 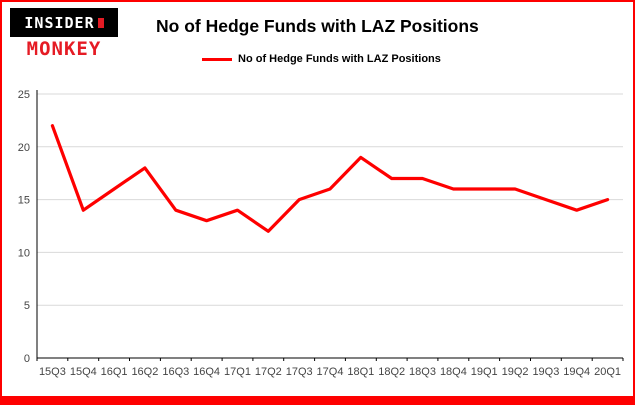 I want to click on svg-text: 18Q4, so click(x=453, y=372).